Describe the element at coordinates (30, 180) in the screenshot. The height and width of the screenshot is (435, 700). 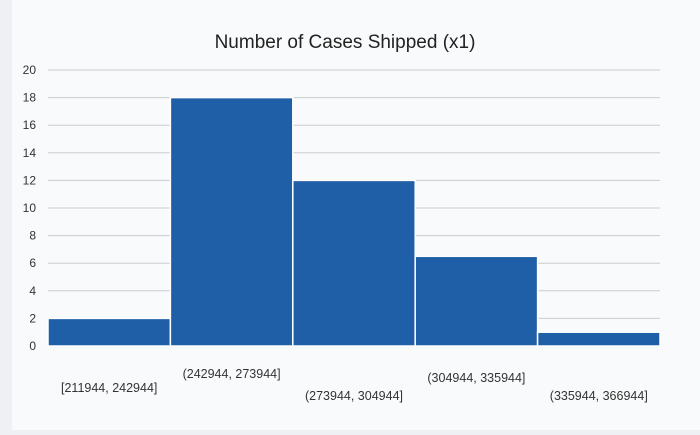
I see `y-tick-label: 12` at that location.